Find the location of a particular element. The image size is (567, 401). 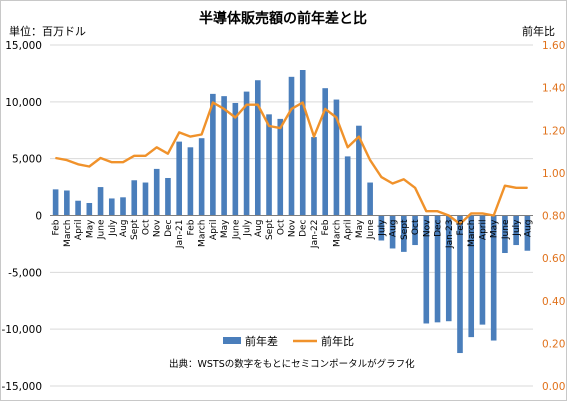

legend-label-line: 前年比 is located at coordinates (337, 341).